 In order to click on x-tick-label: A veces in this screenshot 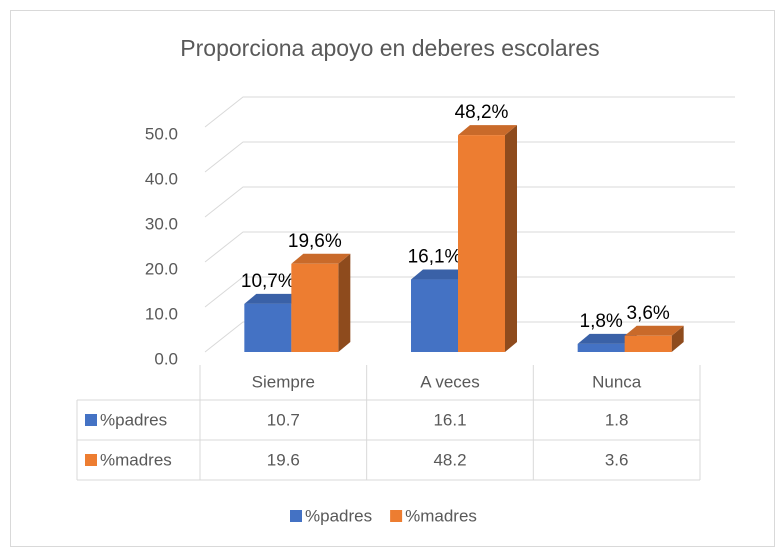, I will do `click(450, 381)`.